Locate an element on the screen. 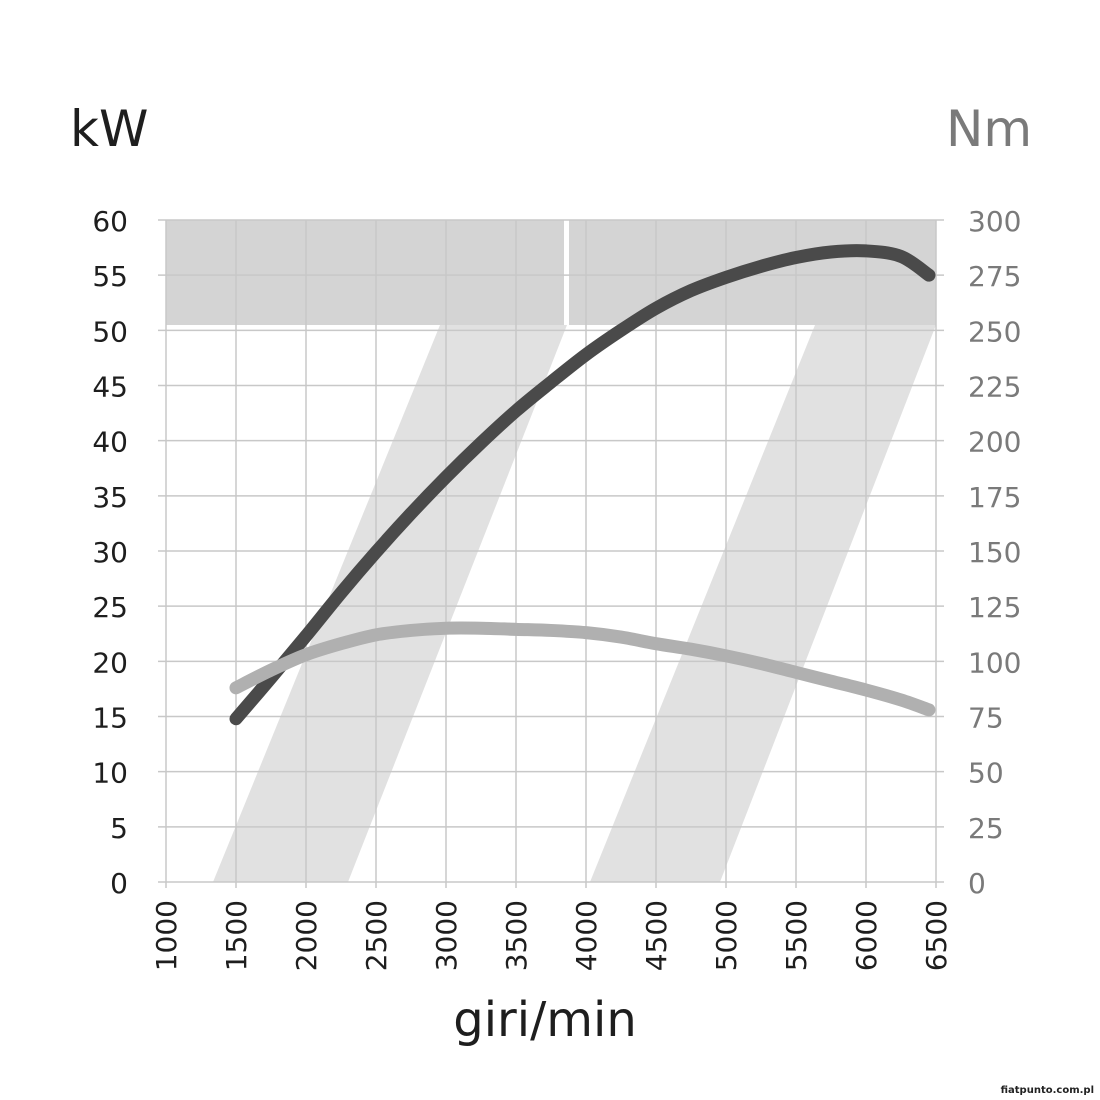 The width and height of the screenshot is (1100, 1100). x-axis-label: giri/min is located at coordinates (545, 1020).